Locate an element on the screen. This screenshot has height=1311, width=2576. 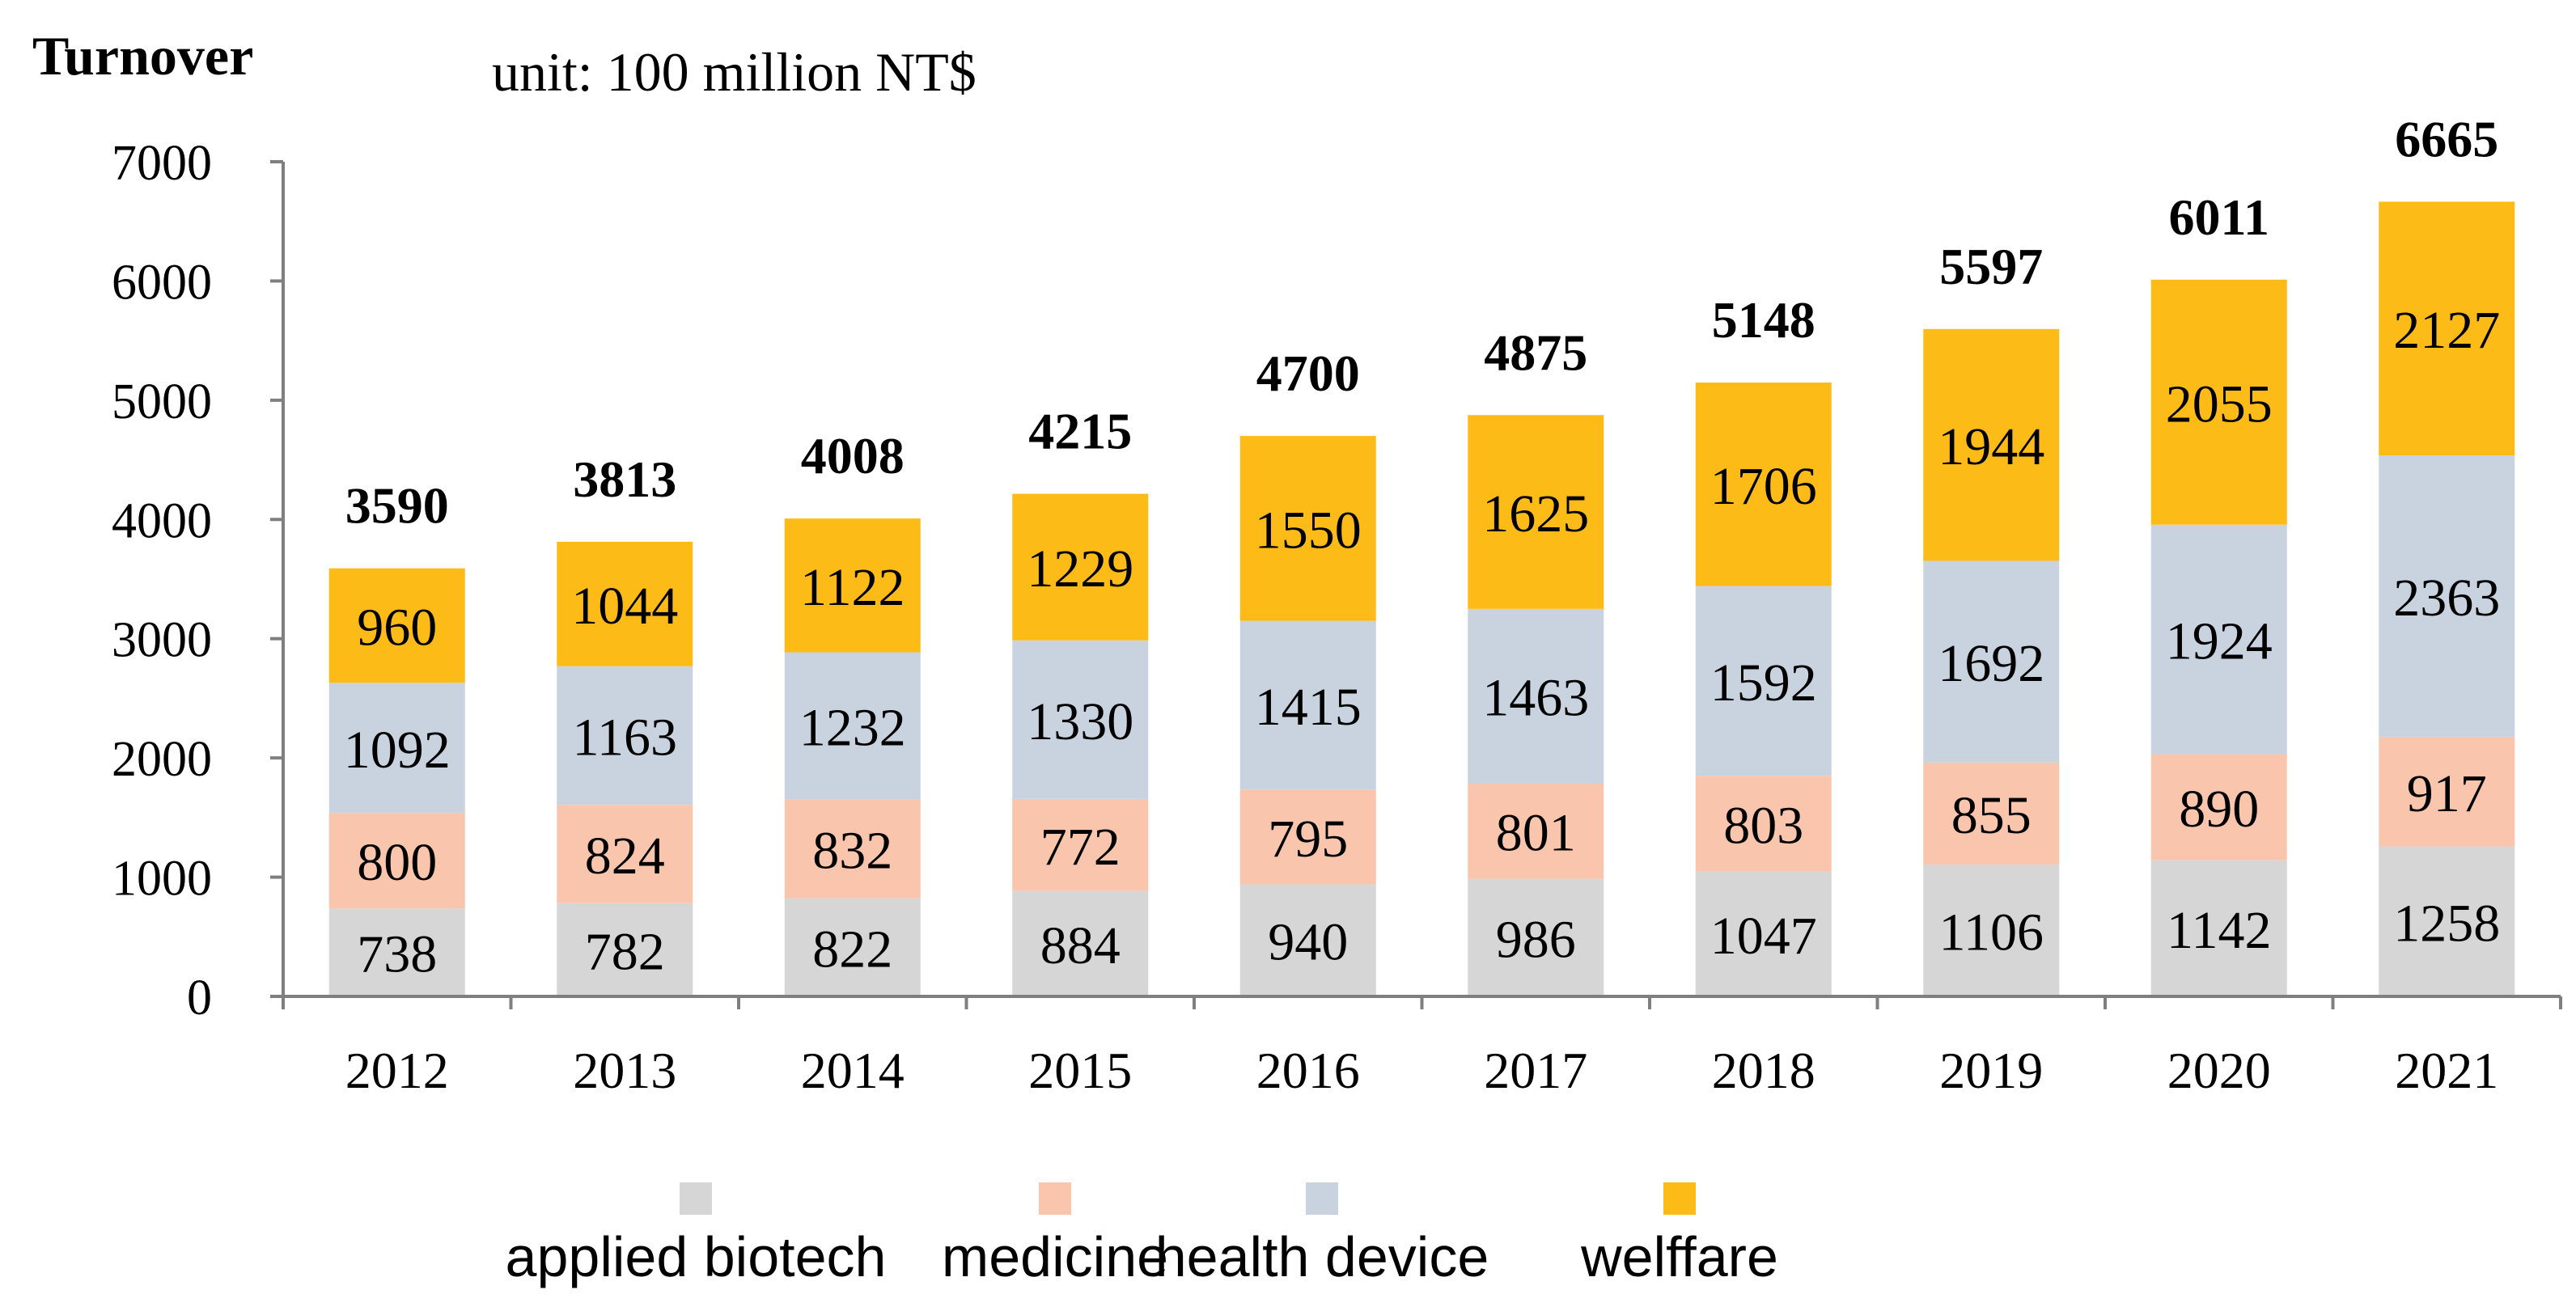
x-tick-label: 2021 is located at coordinates (2446, 1070).